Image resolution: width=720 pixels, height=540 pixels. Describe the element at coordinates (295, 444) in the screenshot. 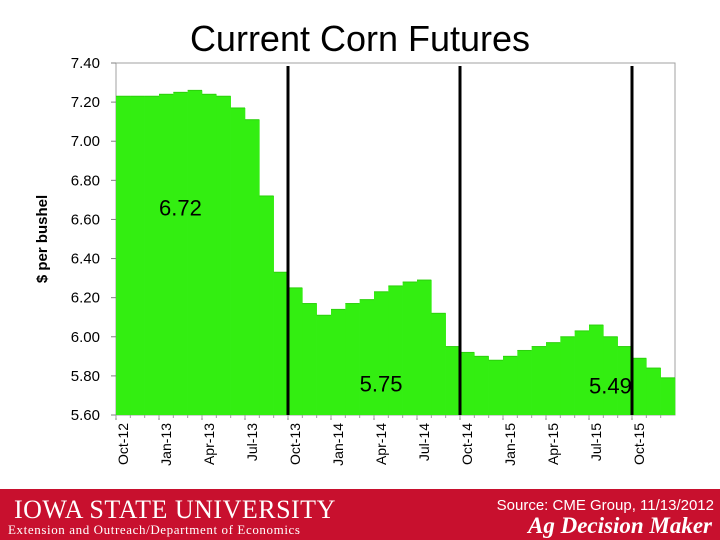

I see `x-tick-label: Oct-13` at that location.